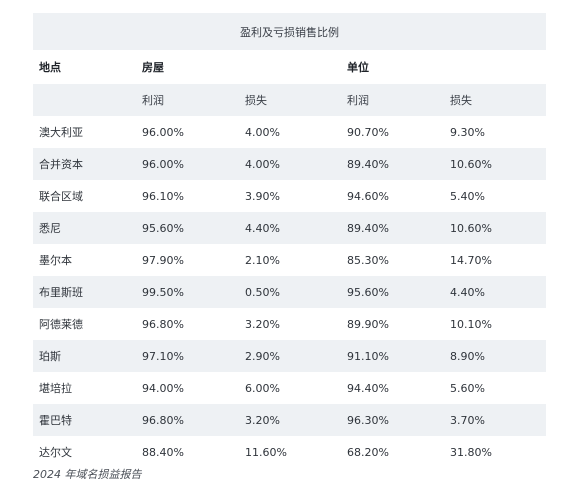 This screenshot has height=494, width=564. What do you see at coordinates (84, 356) in the screenshot?
I see `cell-location: 珀斯` at bounding box center [84, 356].